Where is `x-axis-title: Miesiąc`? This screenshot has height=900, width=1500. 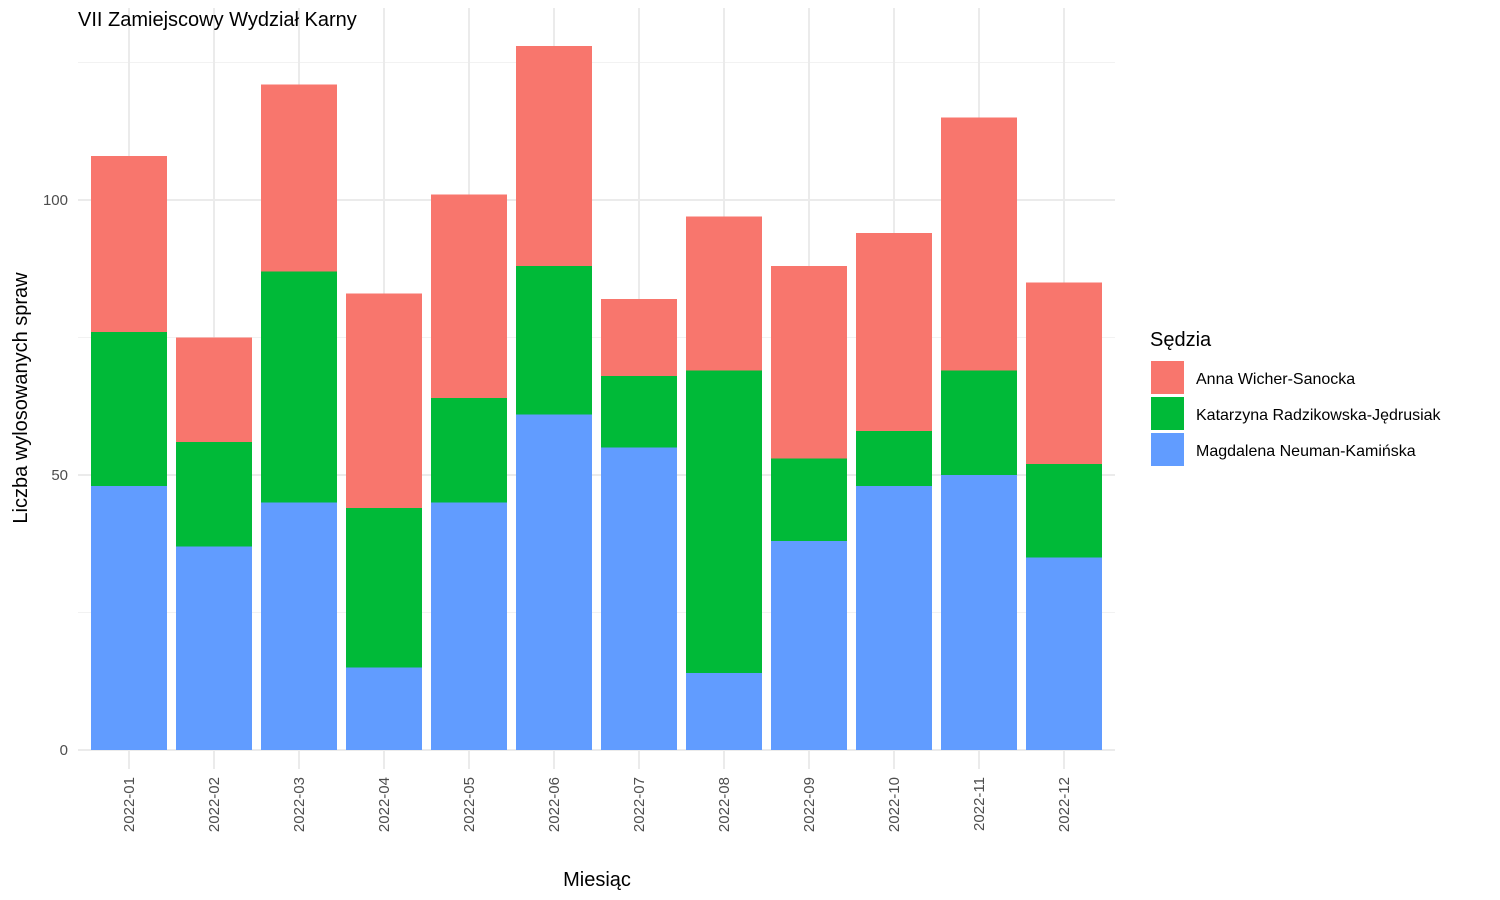
x-axis-title: Miesiąc is located at coordinates (597, 880).